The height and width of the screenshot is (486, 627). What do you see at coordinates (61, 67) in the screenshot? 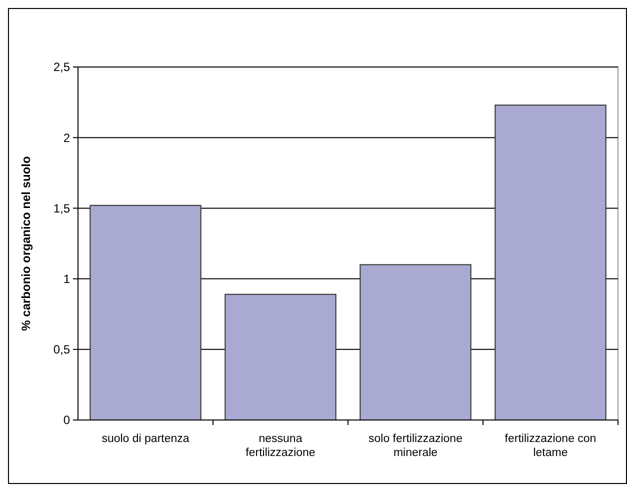
I see `y-tick-label: 2,5` at bounding box center [61, 67].